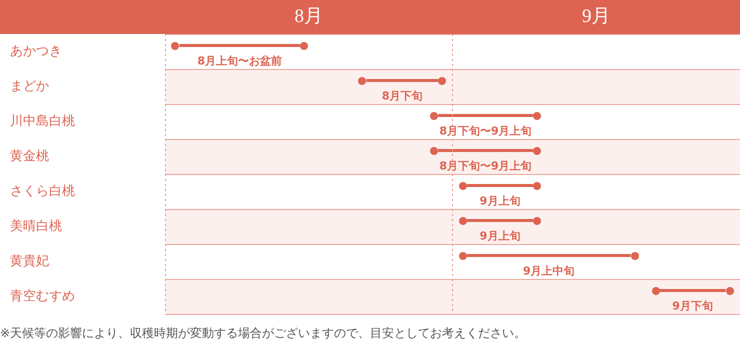  Describe the element at coordinates (36, 51) in the screenshot. I see `y-tick-label: あかつき` at that location.